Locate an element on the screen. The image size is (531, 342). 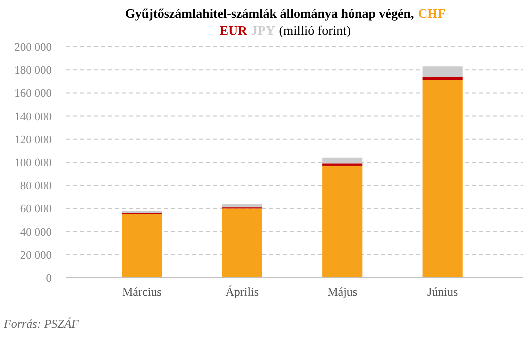
y-tick-label: 80 000 is located at coordinates (36, 186).